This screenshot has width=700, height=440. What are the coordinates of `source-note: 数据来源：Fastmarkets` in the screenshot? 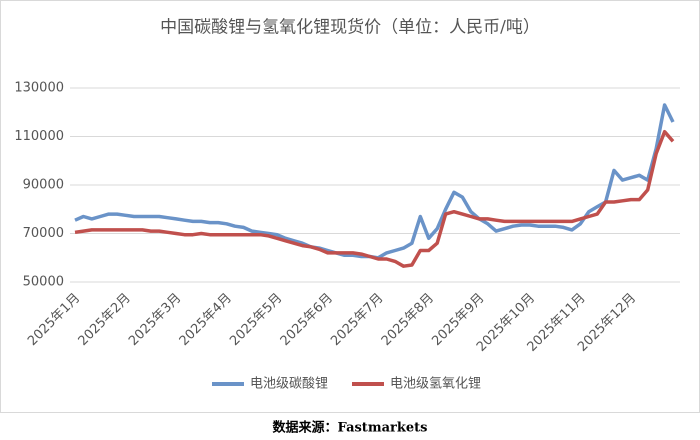 It's located at (350, 428).